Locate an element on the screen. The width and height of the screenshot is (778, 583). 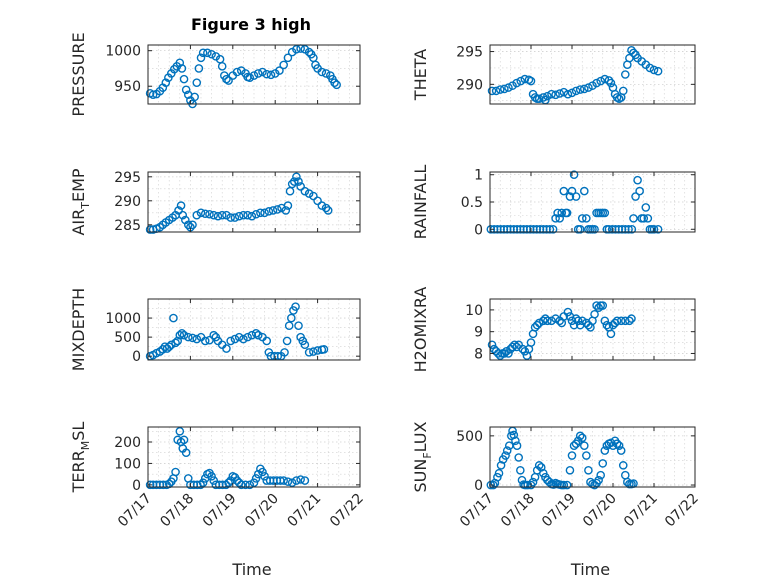
panel-6-xtick-label-0: 07/17 is located at coordinates (135, 511).